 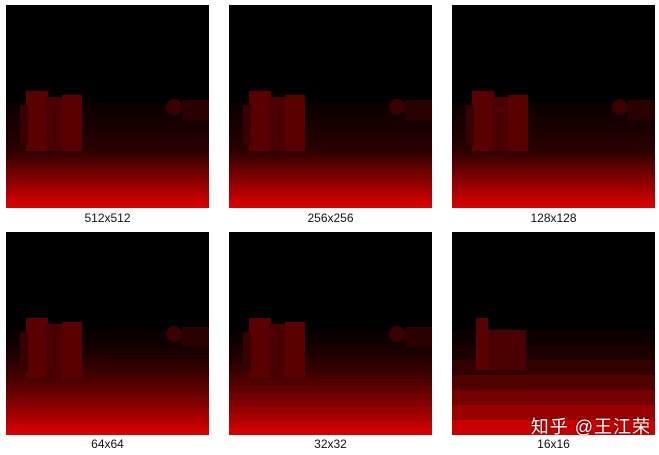 I want to click on label-256: 256x256, so click(x=330, y=218).